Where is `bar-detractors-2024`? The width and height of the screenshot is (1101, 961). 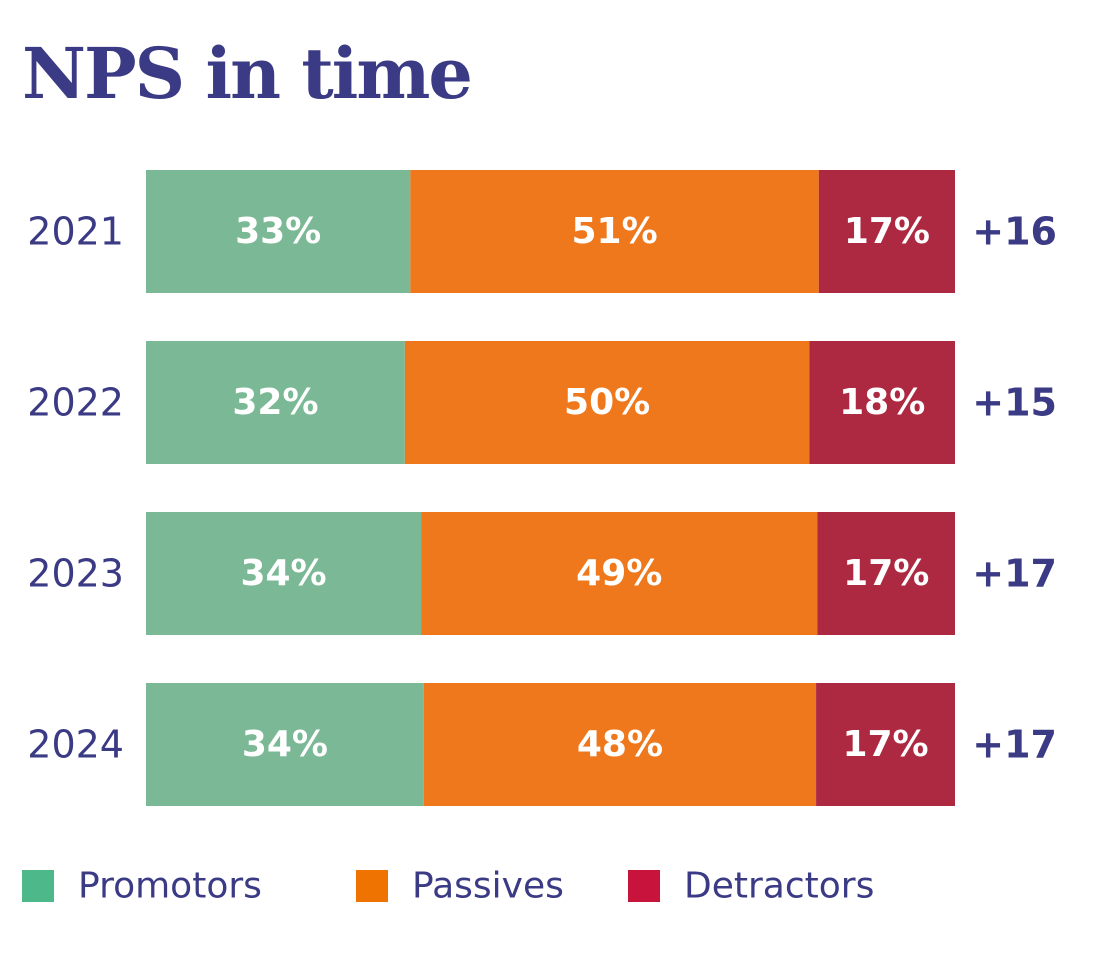 bar-detractors-2024 is located at coordinates (885, 744).